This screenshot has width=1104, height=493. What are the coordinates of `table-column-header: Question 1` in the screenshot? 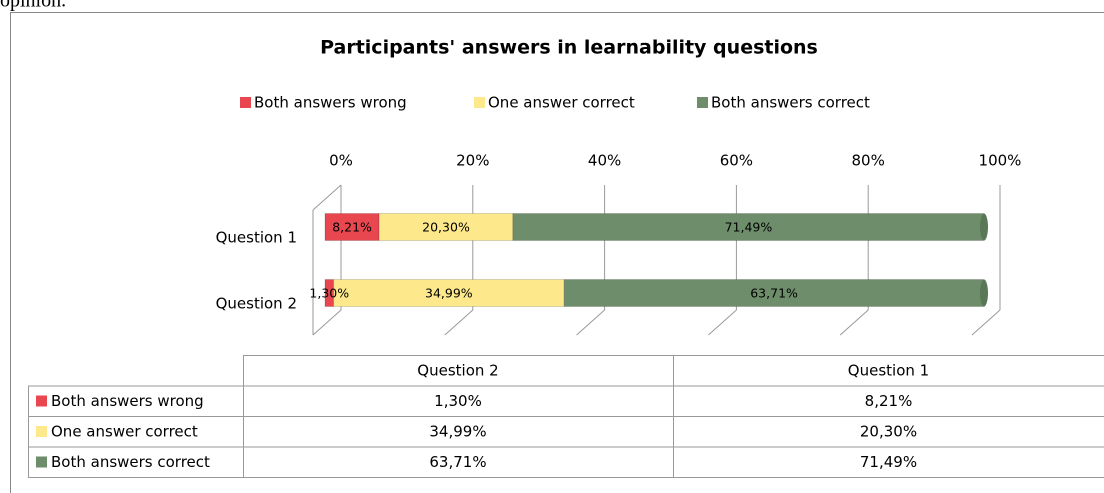 It's located at (888, 371).